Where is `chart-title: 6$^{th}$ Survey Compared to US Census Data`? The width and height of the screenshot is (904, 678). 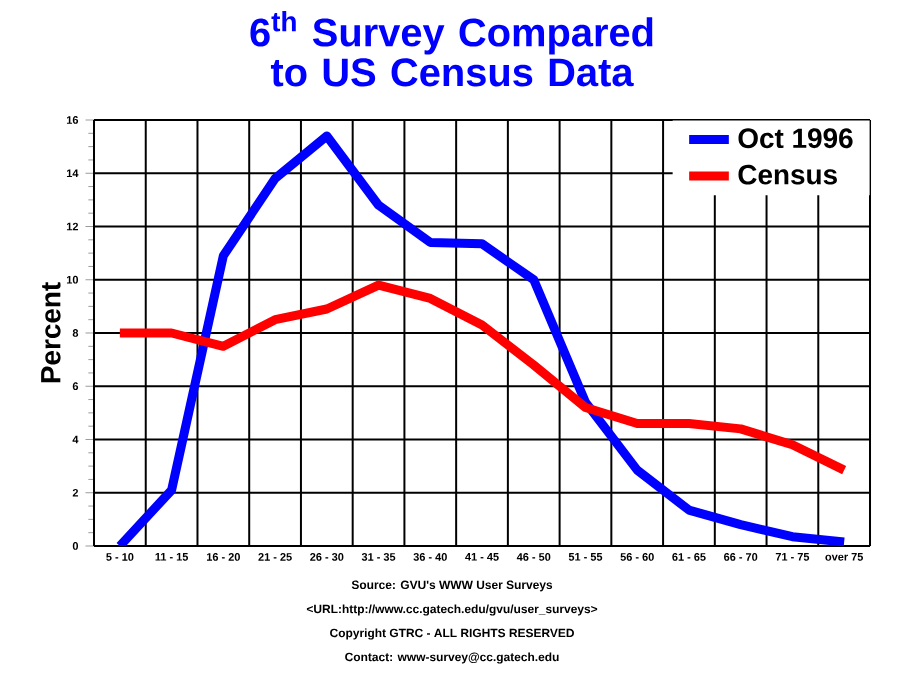 chart-title: 6$^{th}$ Survey Compared to US Census Data is located at coordinates (451, 49).